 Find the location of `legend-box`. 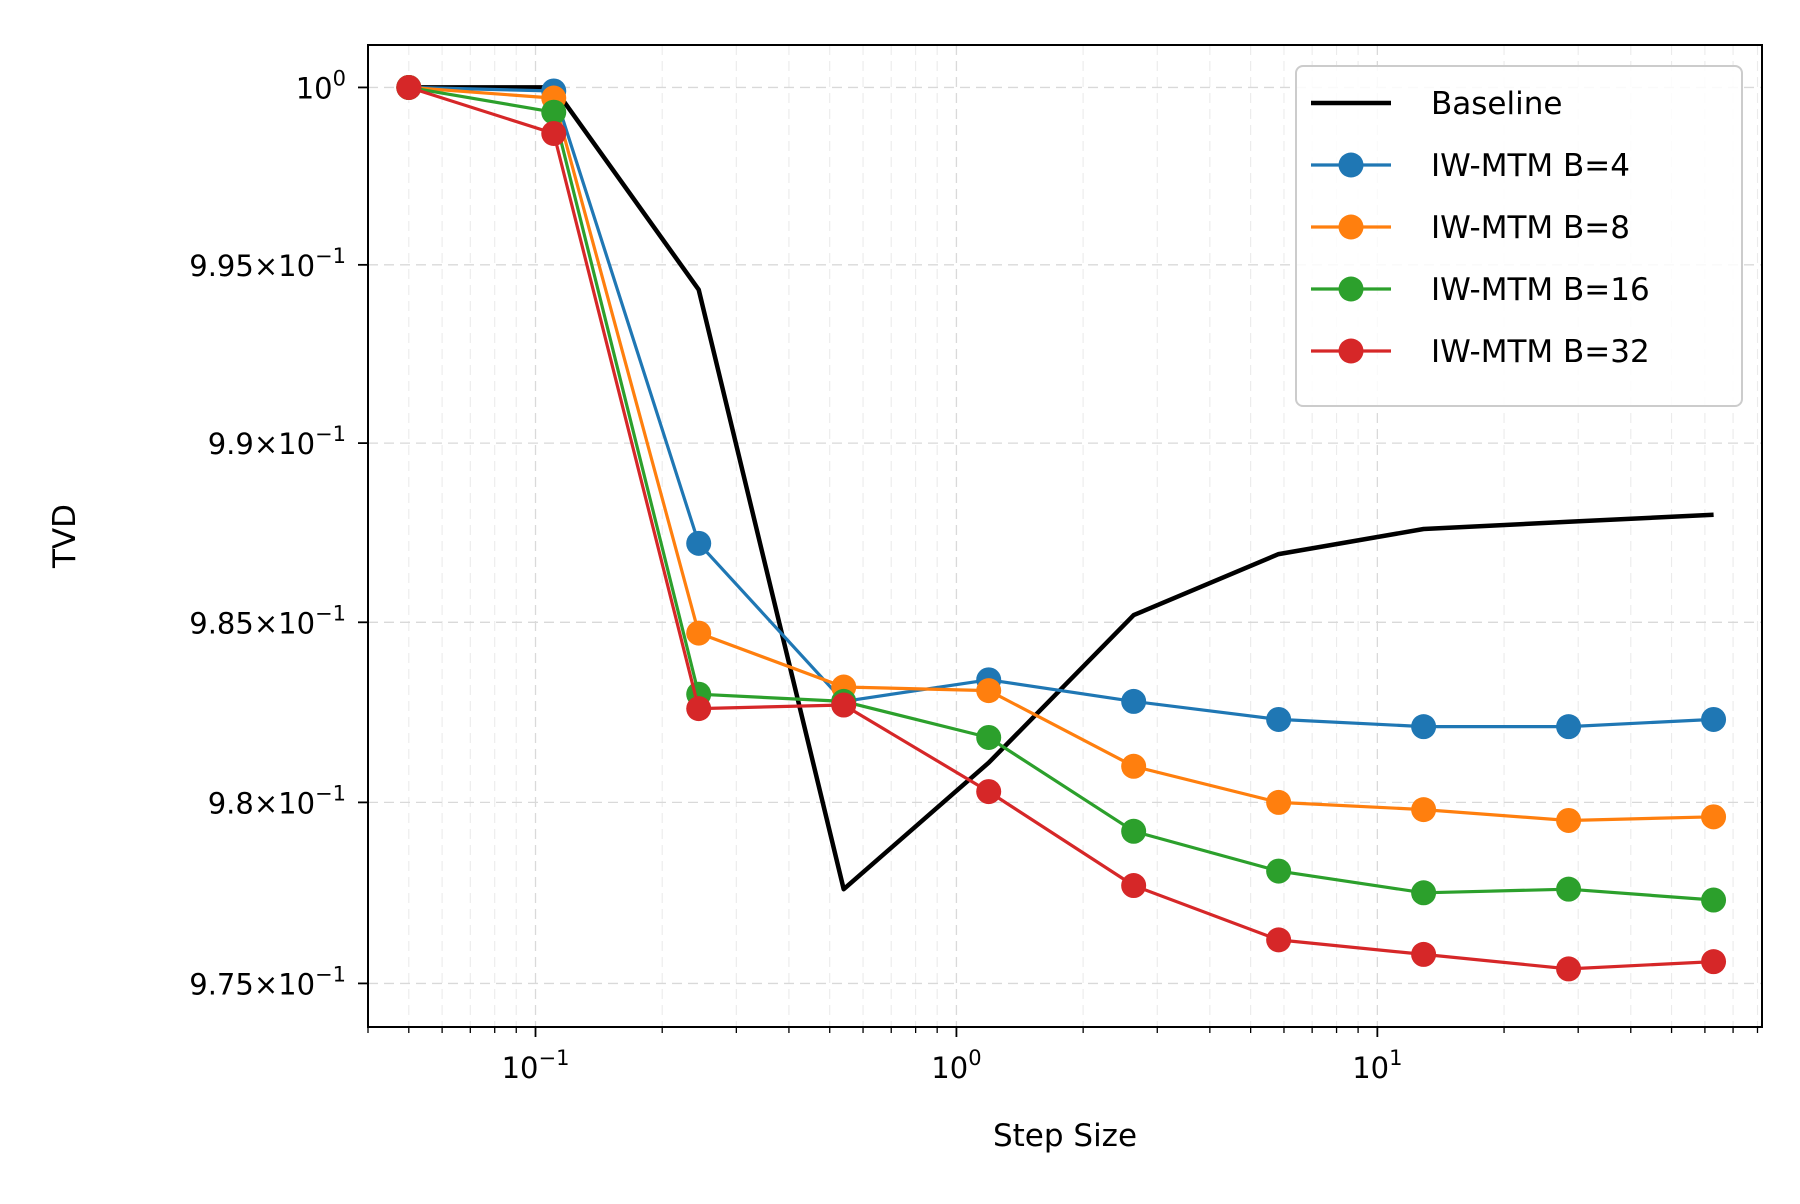

legend-box is located at coordinates (1519, 236).